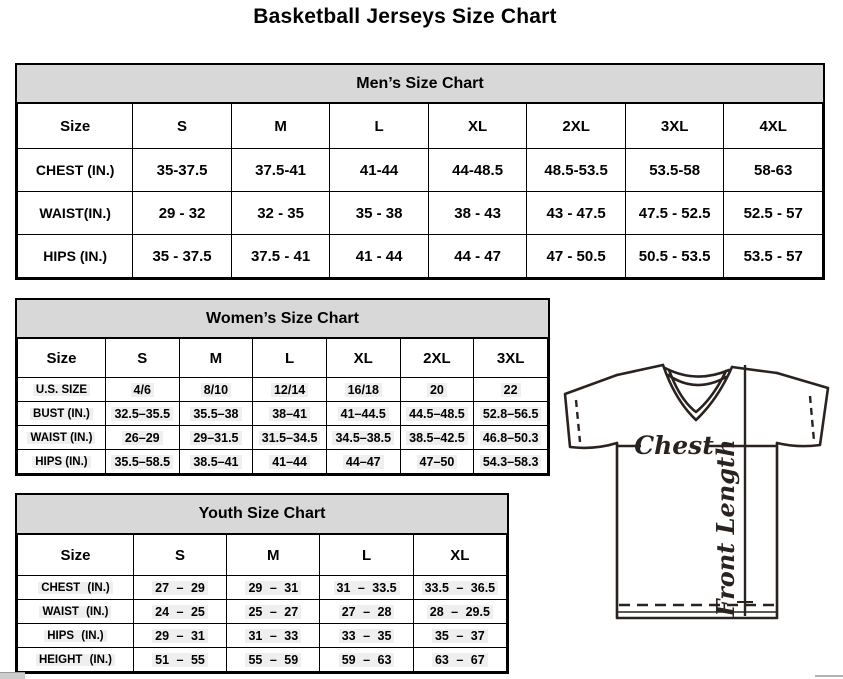  I want to click on size-value-cell: 33.5 – 36.5, so click(460, 587).